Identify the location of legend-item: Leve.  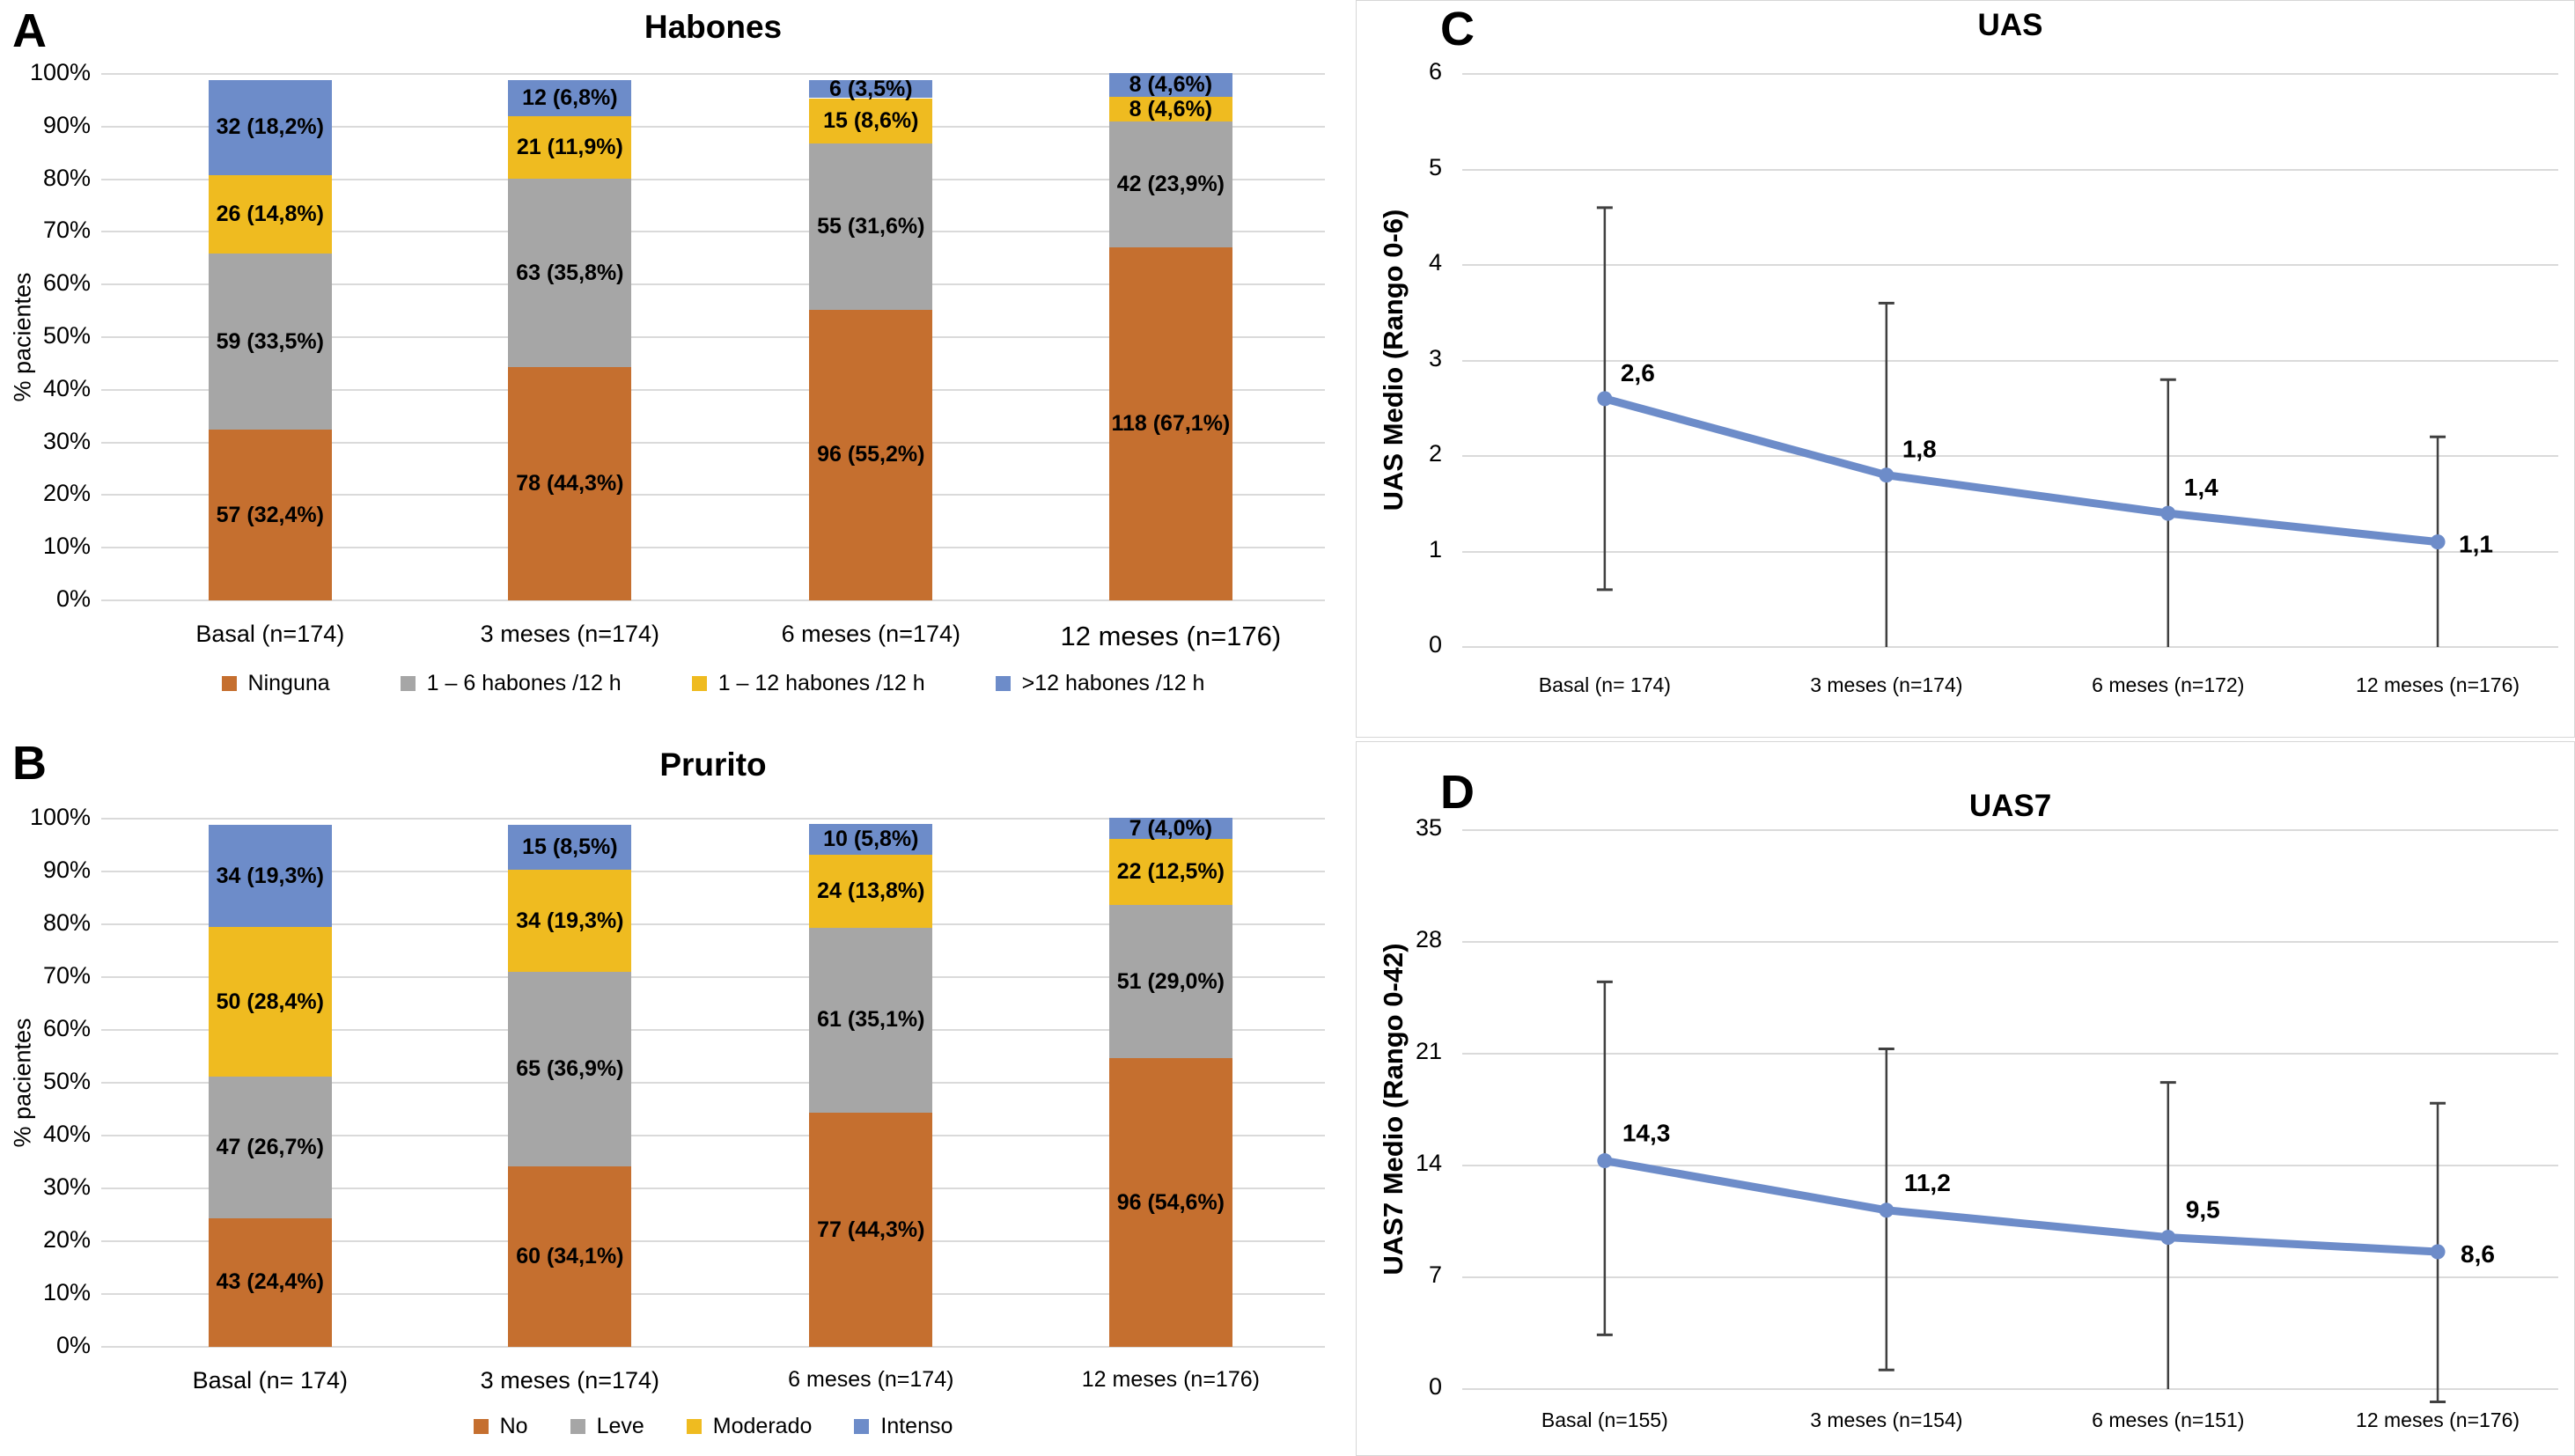
(607, 1426).